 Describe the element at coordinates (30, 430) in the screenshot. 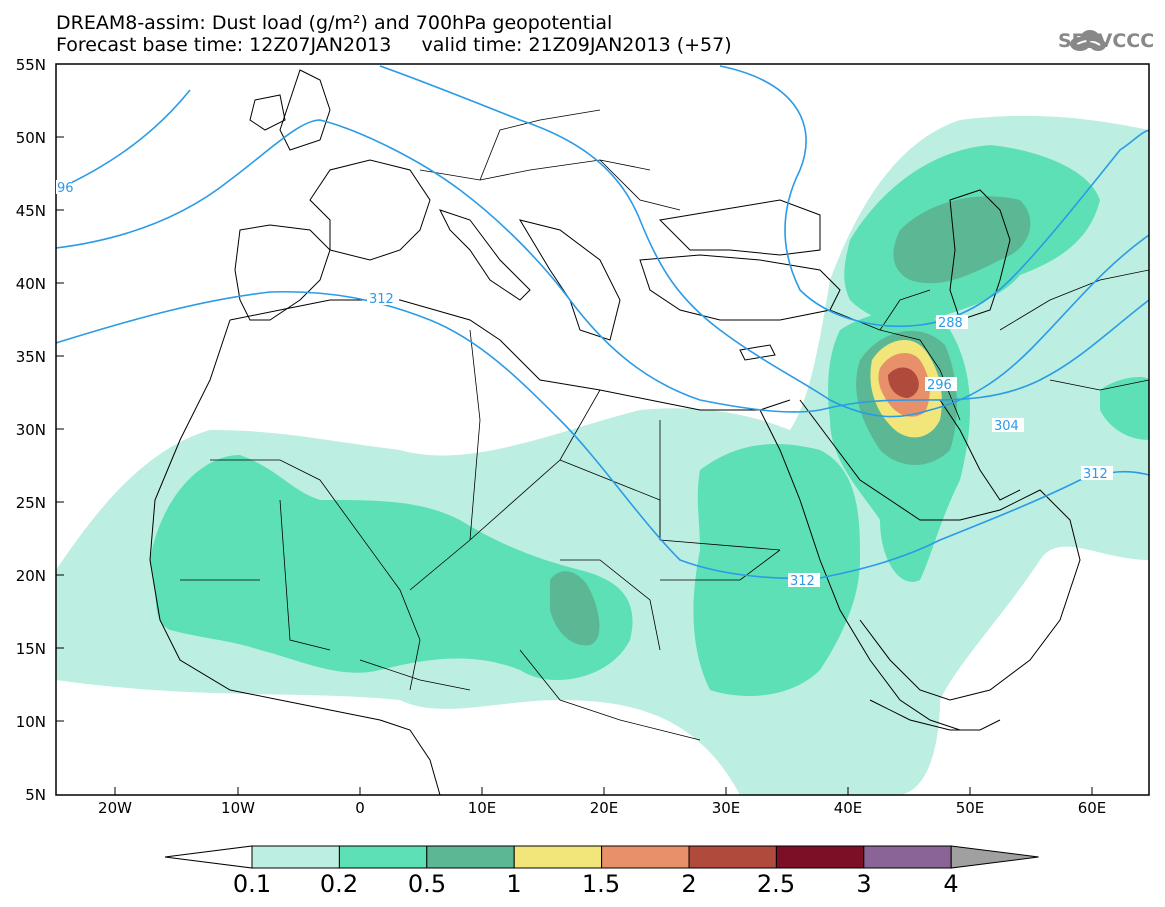

I see `lat-label: 30N` at that location.